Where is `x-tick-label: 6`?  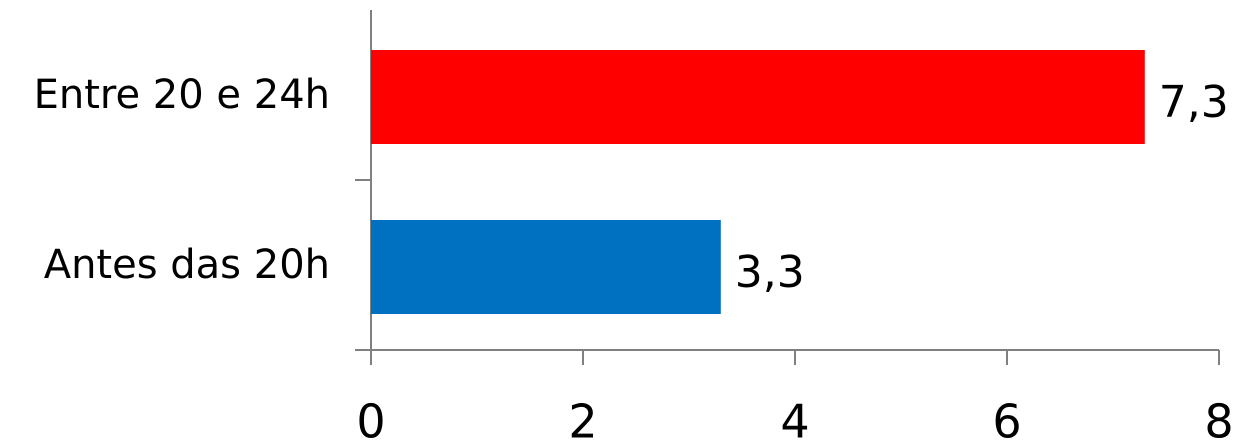 x-tick-label: 6 is located at coordinates (1006, 421).